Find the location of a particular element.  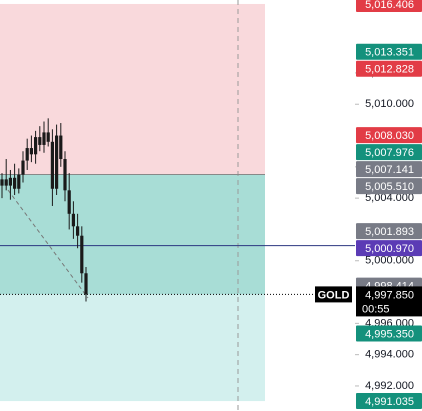

countdown: 00:55 is located at coordinates (376, 309).